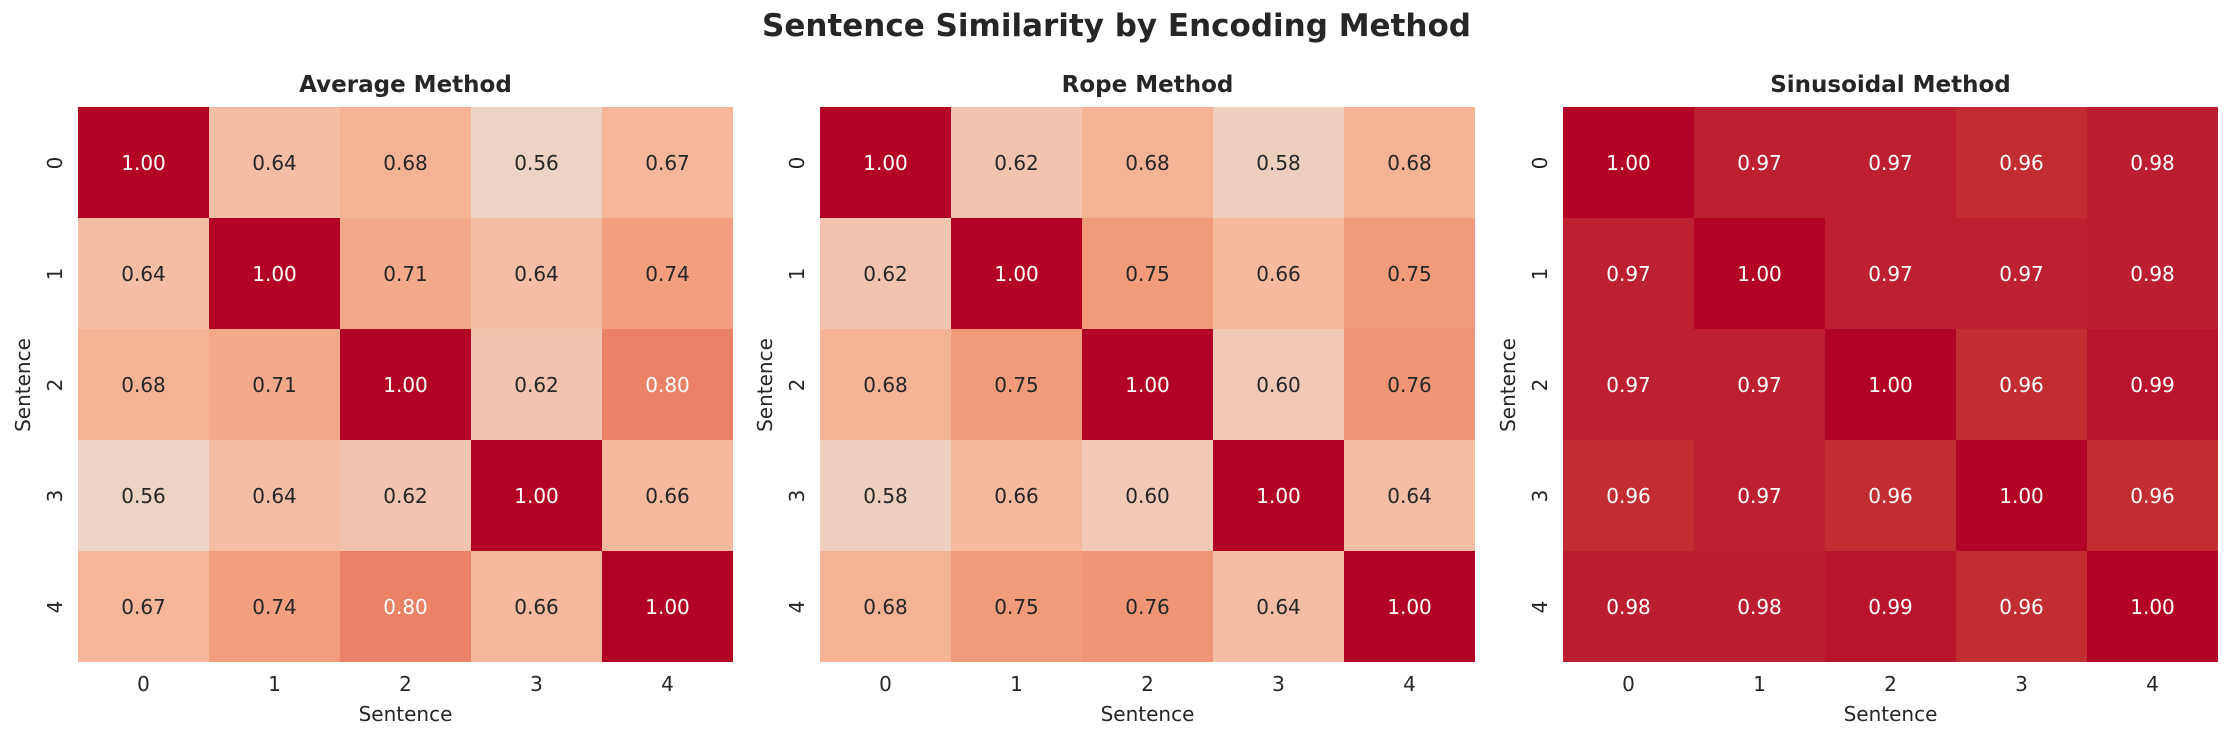 The image size is (2233, 740). What do you see at coordinates (143, 606) in the screenshot?
I see `heatmap-cell: 0.67` at bounding box center [143, 606].